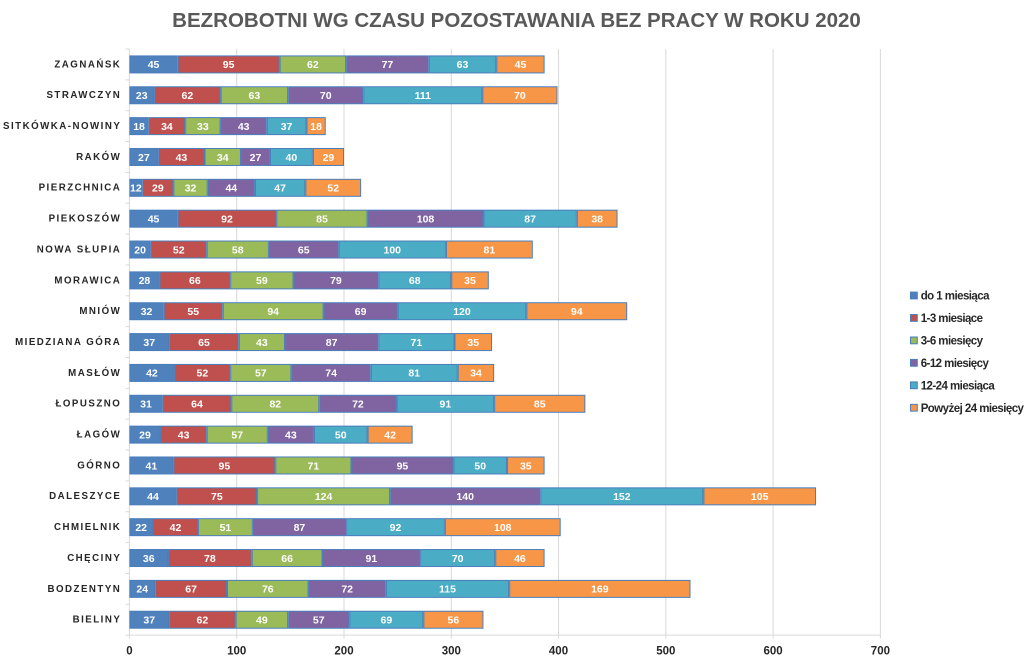 This screenshot has height=666, width=1029. Describe the element at coordinates (144, 158) in the screenshot. I see `svg-text: 27` at that location.